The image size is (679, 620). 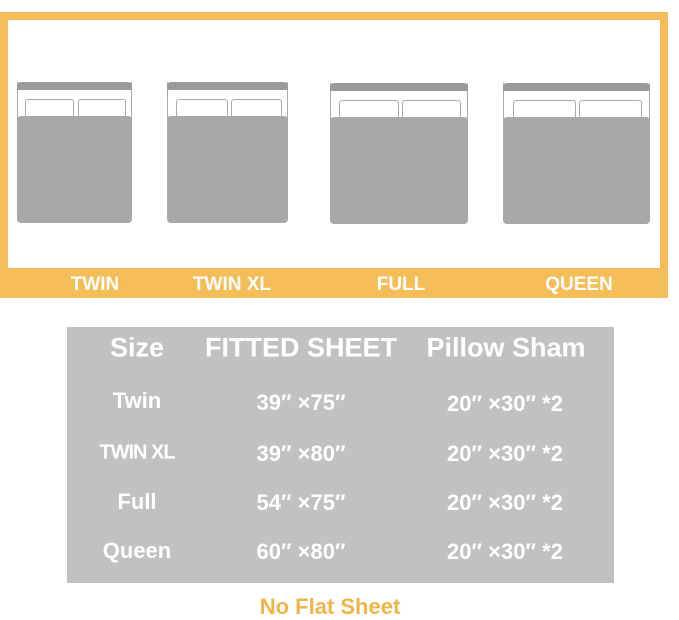 I want to click on full-bed-icon, so click(x=399, y=153).